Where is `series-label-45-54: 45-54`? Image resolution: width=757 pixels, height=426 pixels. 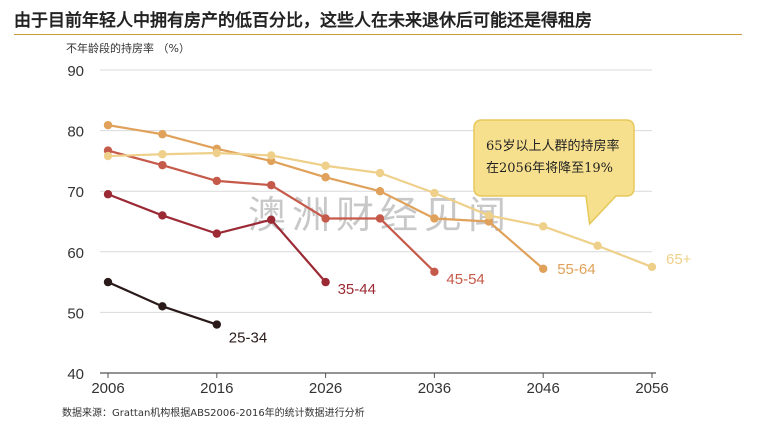 series-label-45-54: 45-54 is located at coordinates (465, 279).